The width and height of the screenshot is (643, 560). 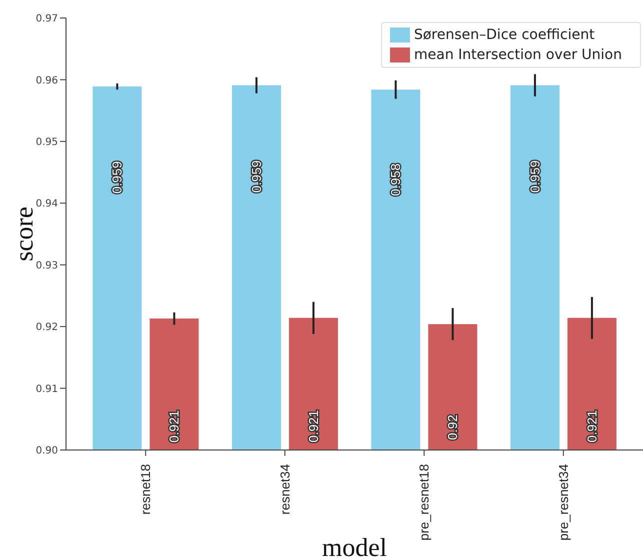 What do you see at coordinates (47, 328) in the screenshot?
I see `y-tick-label: 0.92` at bounding box center [47, 328].